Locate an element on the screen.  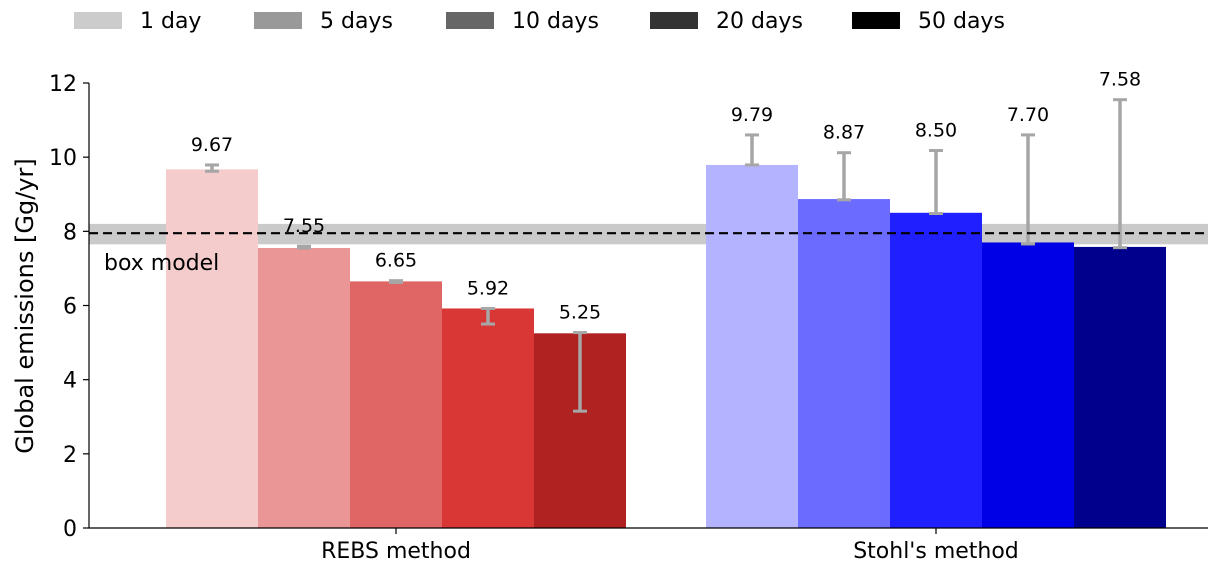
data-label: 8.87 is located at coordinates (844, 133).